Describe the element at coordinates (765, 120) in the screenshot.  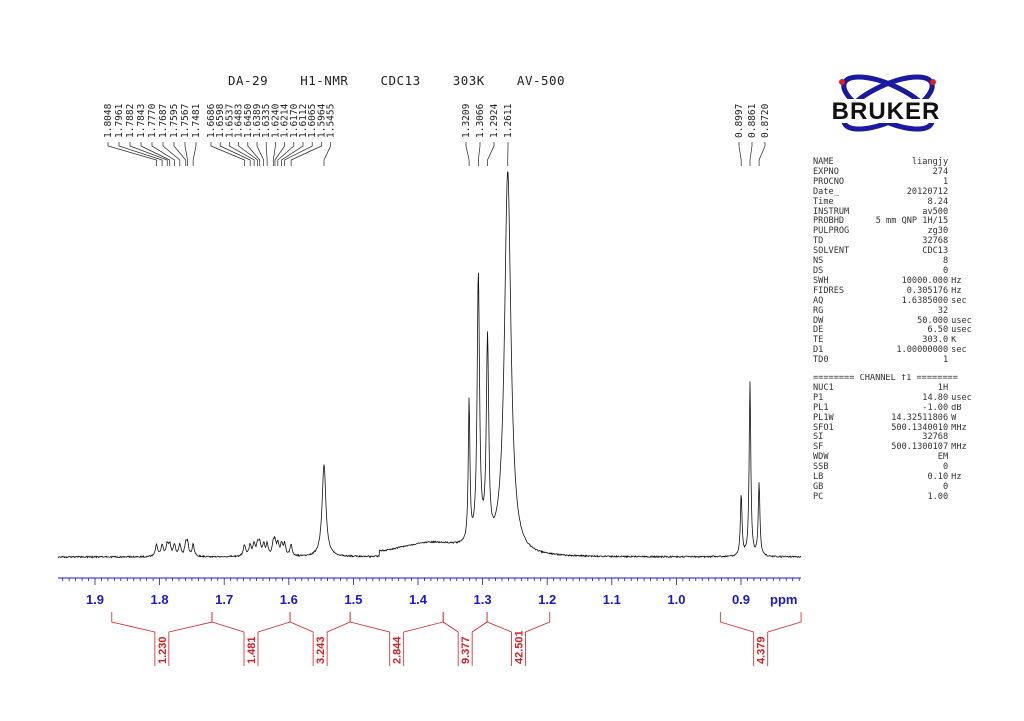
I see `peak-label: 0.8720` at that location.